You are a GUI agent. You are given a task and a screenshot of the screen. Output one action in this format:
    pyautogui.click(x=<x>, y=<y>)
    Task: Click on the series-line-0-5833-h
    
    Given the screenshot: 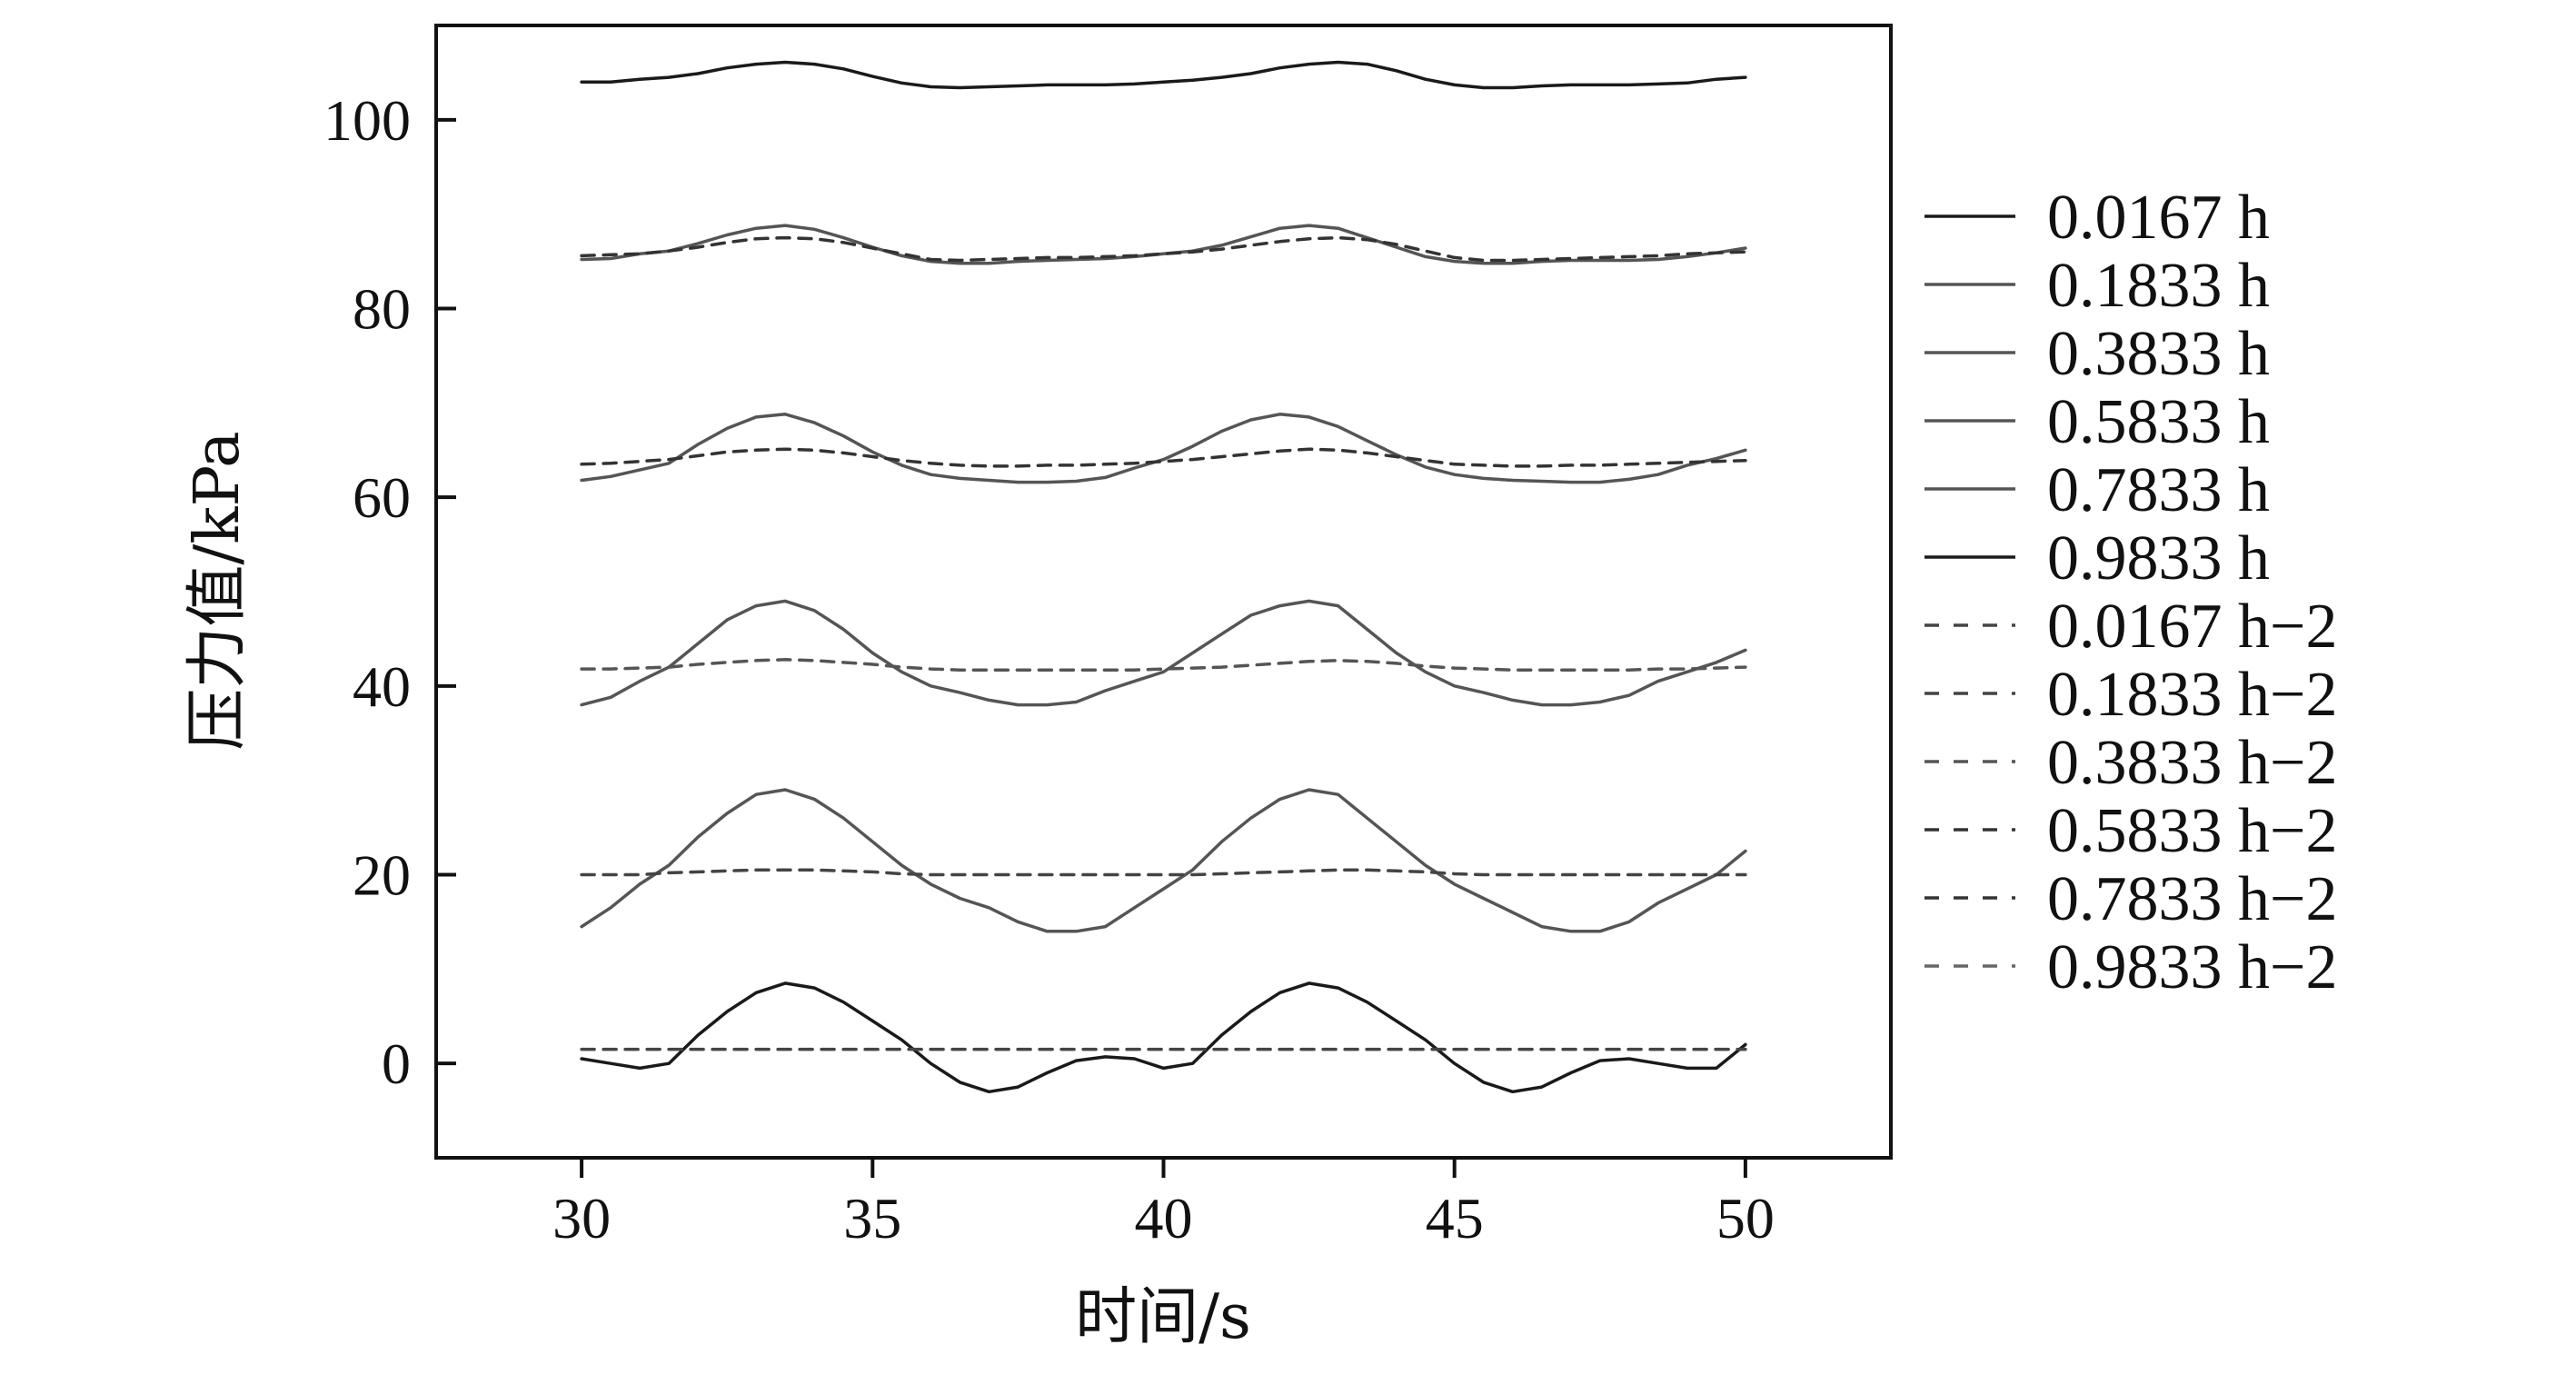 What is the action you would take?
    pyautogui.click(x=1163, y=449)
    